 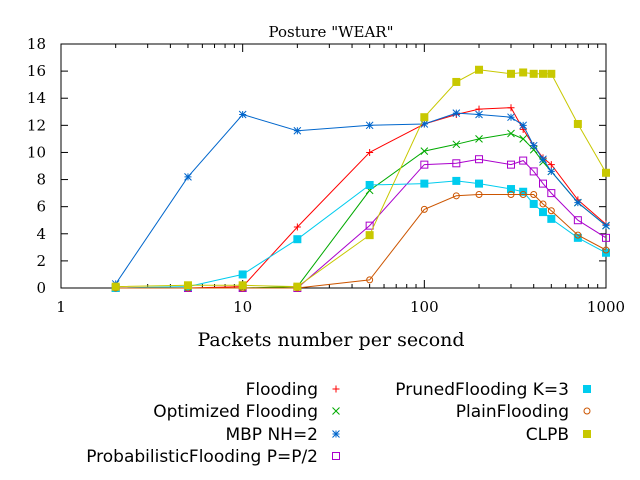 What do you see at coordinates (547, 435) in the screenshot?
I see `legend-label: CLPB` at bounding box center [547, 435].